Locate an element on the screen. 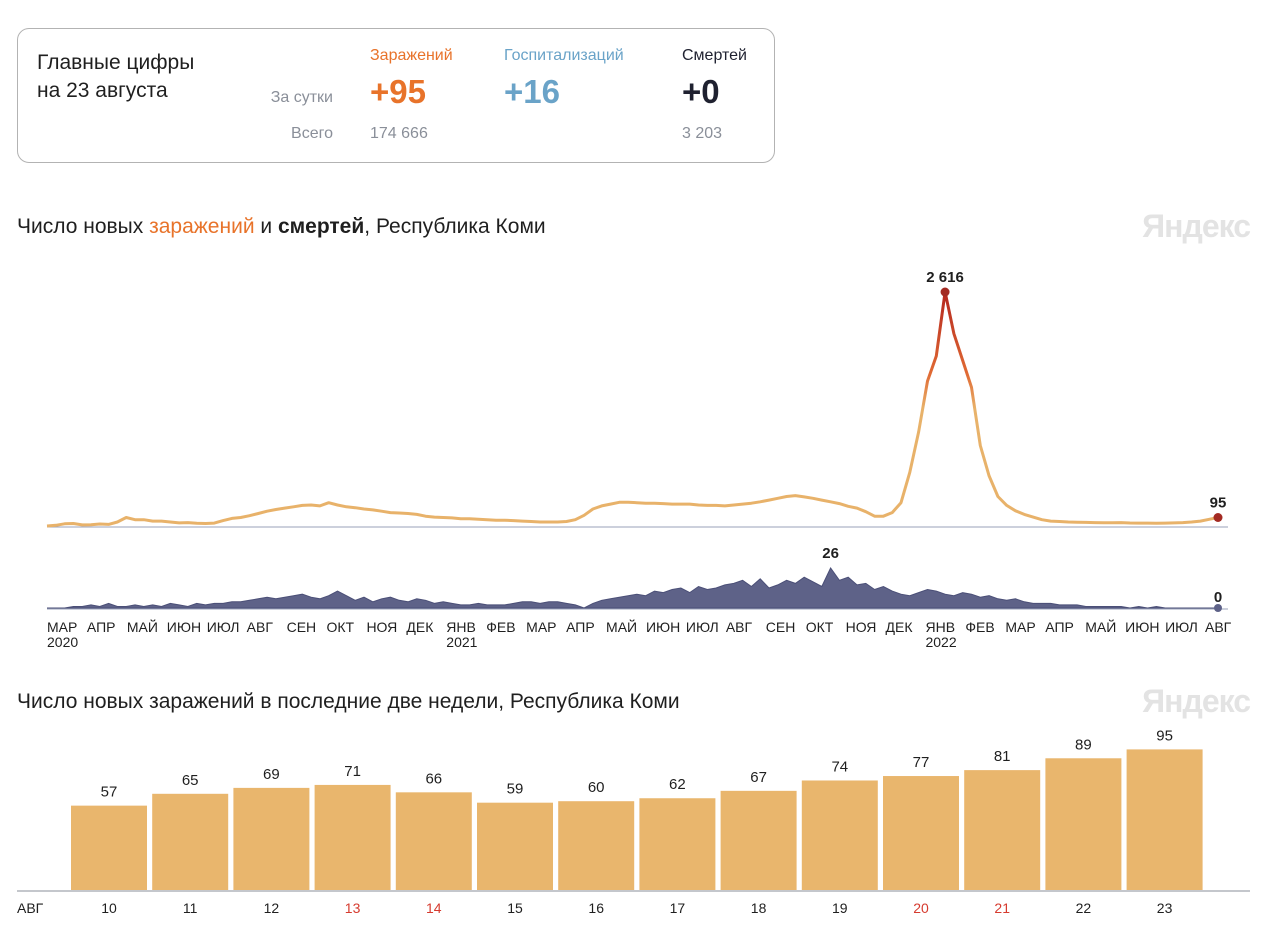 The image size is (1280, 939). summary-title-line1: Главные цифры is located at coordinates (116, 62).